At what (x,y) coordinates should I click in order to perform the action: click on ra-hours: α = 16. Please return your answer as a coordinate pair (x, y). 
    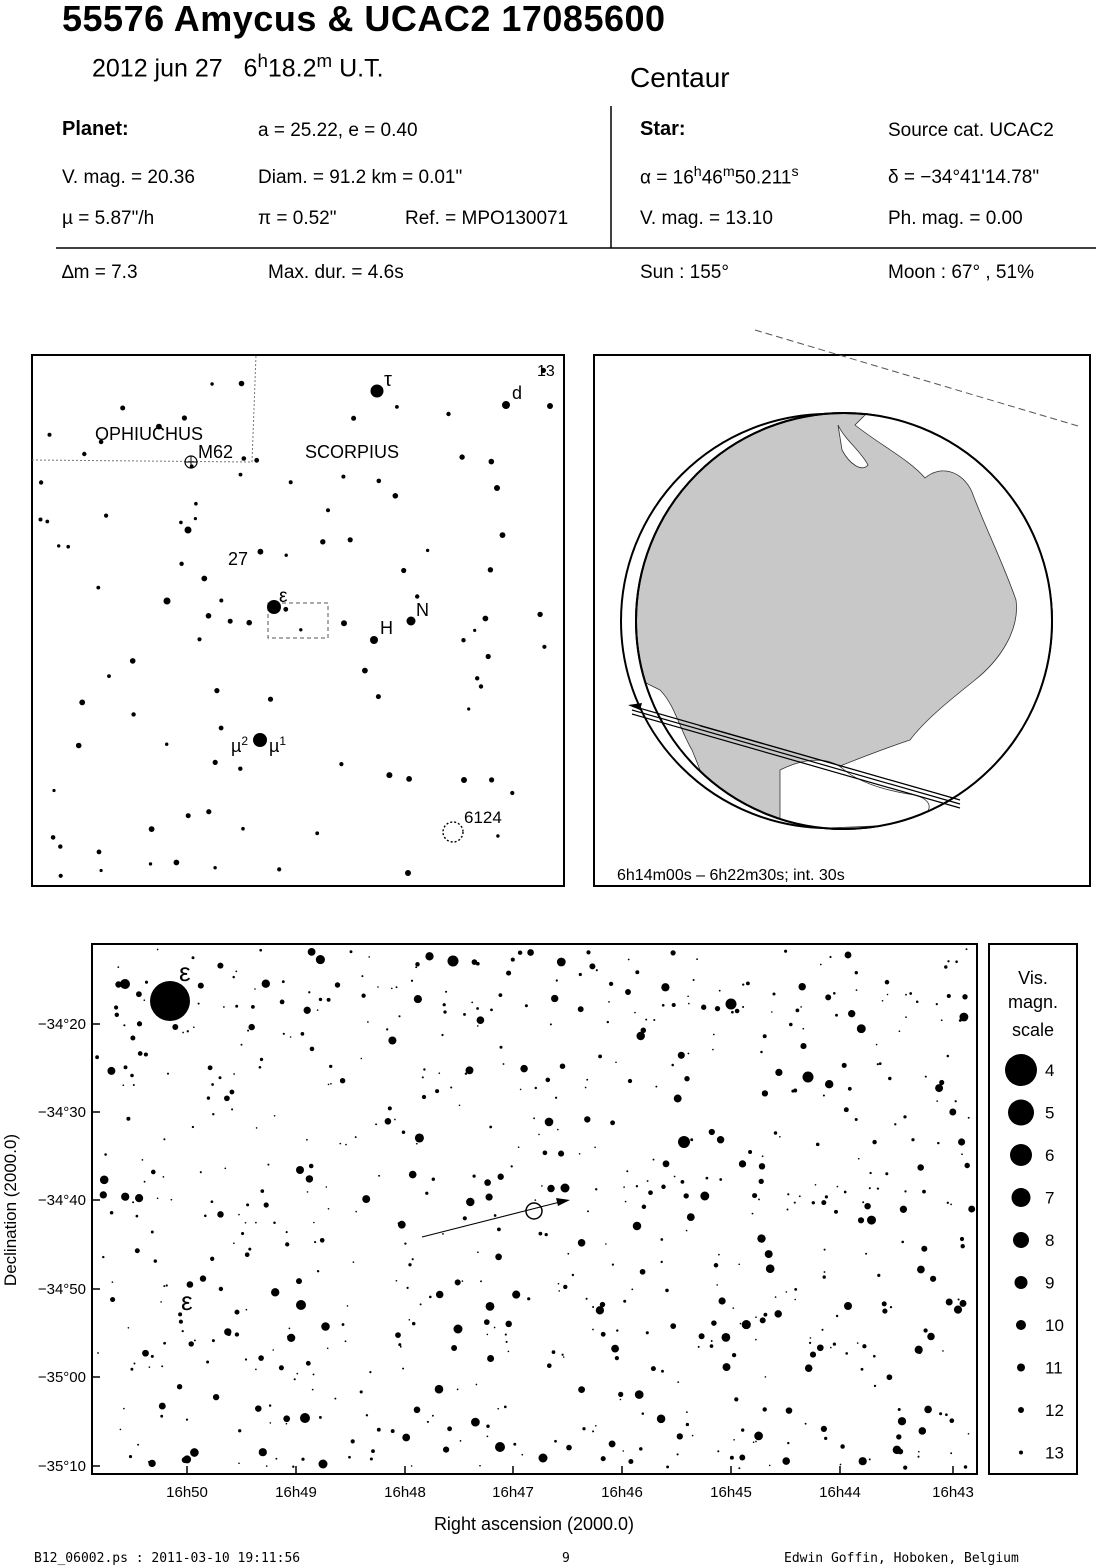
    Looking at the image, I should click on (667, 178).